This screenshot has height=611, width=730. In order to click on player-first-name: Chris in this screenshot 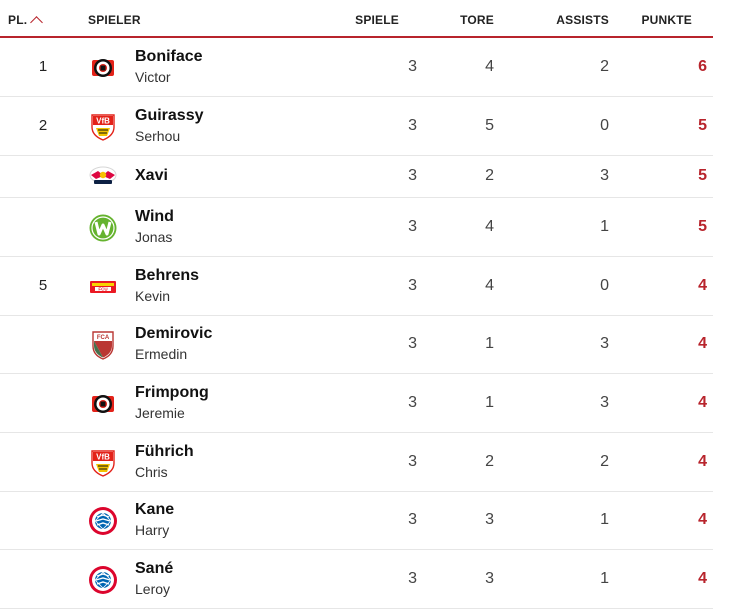, I will do `click(151, 471)`.